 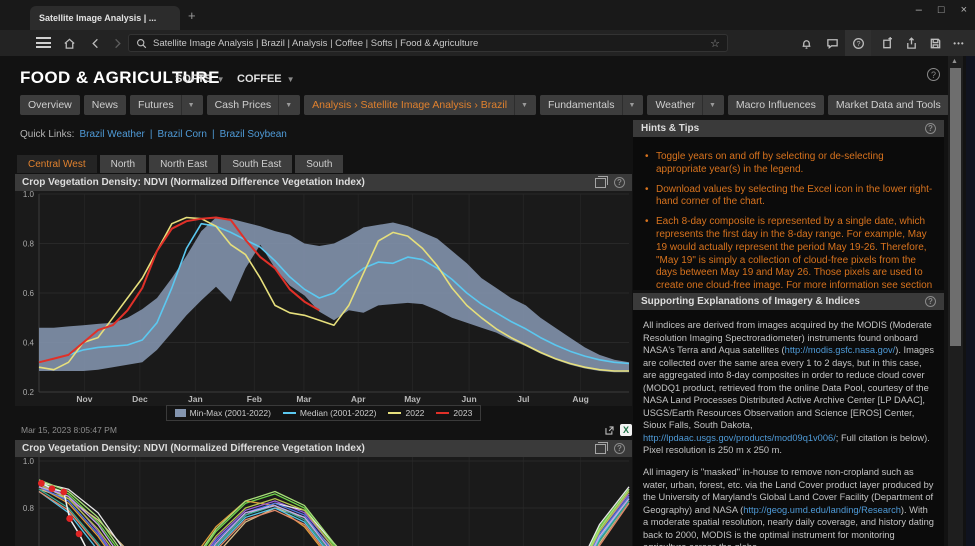 What do you see at coordinates (43, 42) in the screenshot?
I see `menu-icon` at bounding box center [43, 42].